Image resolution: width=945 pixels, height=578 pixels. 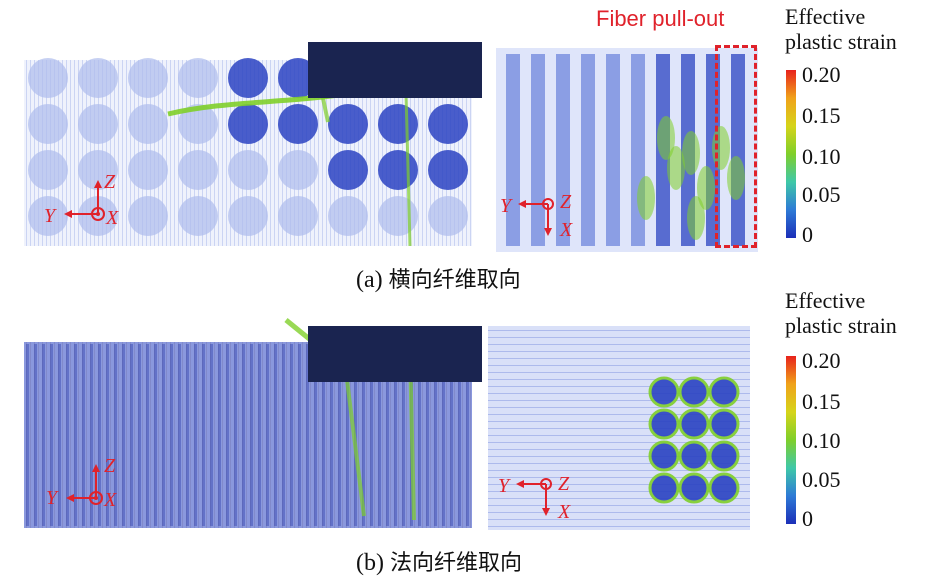 What do you see at coordinates (536, 217) in the screenshot?
I see `axis-arrows-a-right` at bounding box center [536, 217].